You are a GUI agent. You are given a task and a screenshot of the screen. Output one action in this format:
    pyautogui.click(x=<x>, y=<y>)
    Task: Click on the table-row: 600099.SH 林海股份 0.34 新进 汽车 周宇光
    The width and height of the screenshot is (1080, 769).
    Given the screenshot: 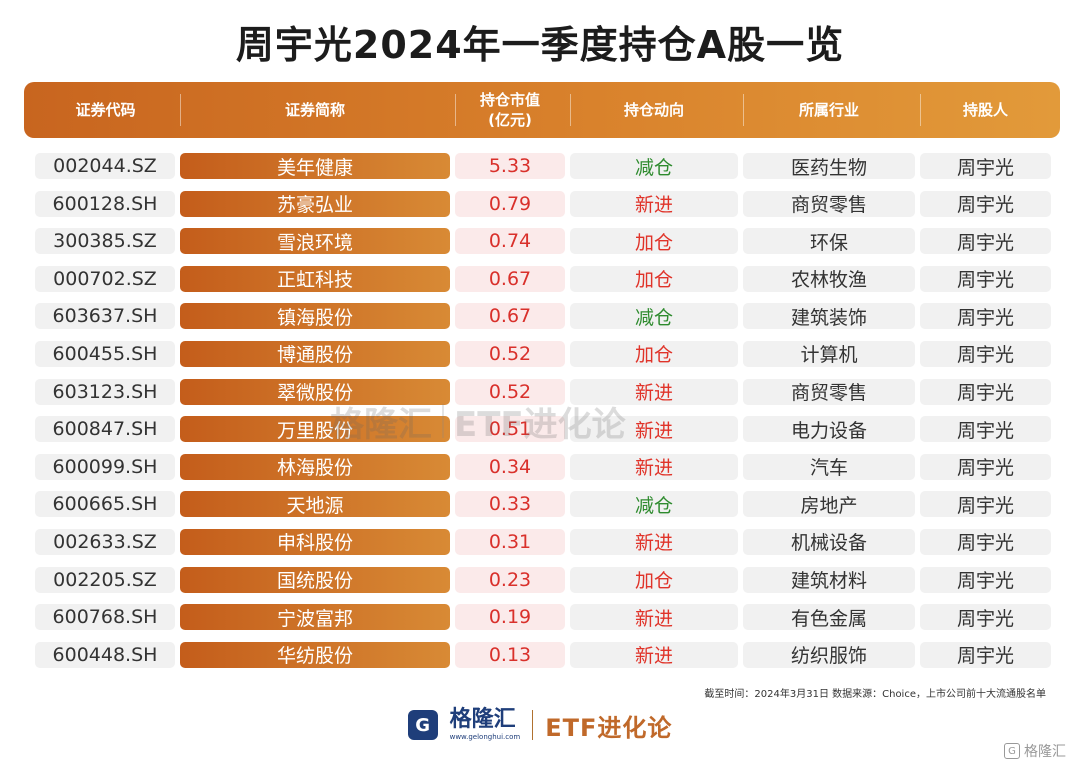 What is the action you would take?
    pyautogui.click(x=540, y=469)
    